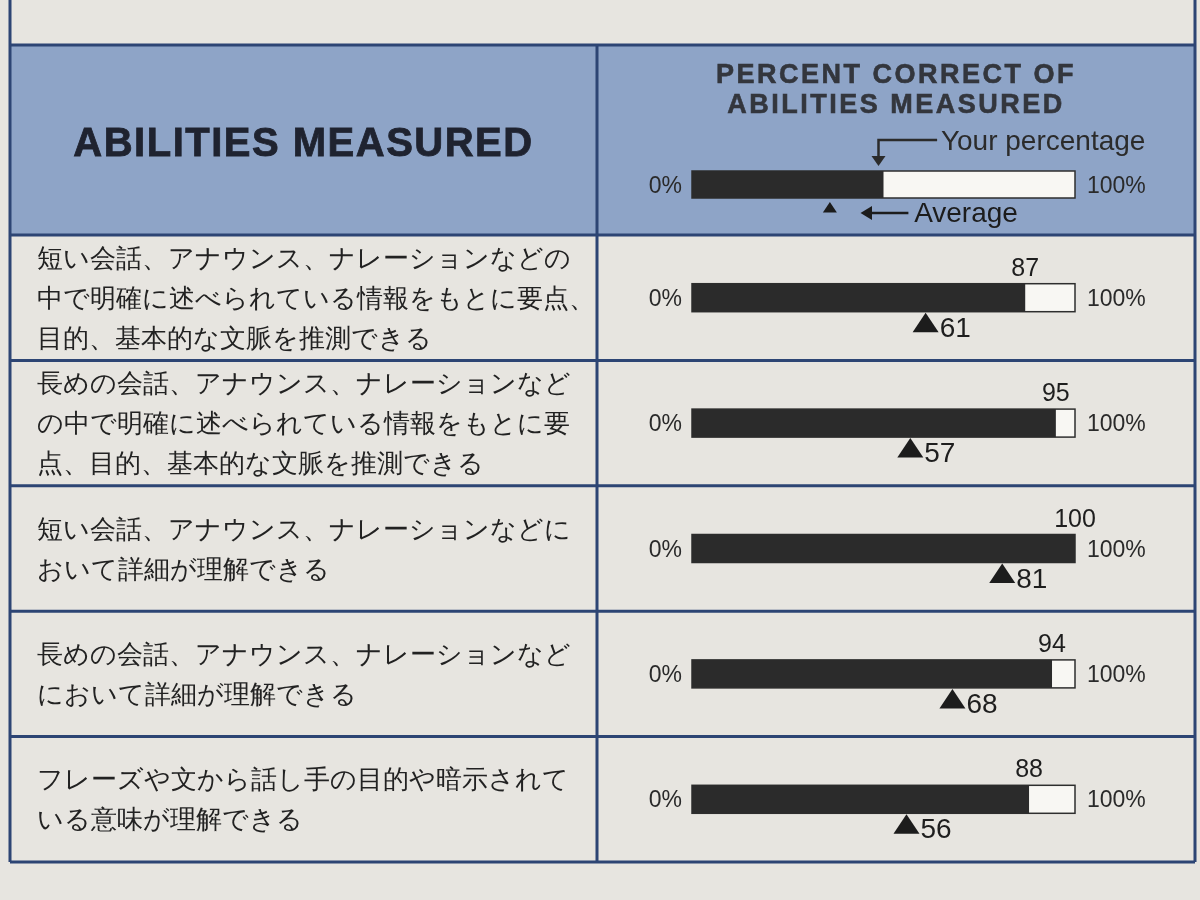 The image size is (1200, 900). What do you see at coordinates (1029, 768) in the screenshot?
I see `data-label: 88` at bounding box center [1029, 768].